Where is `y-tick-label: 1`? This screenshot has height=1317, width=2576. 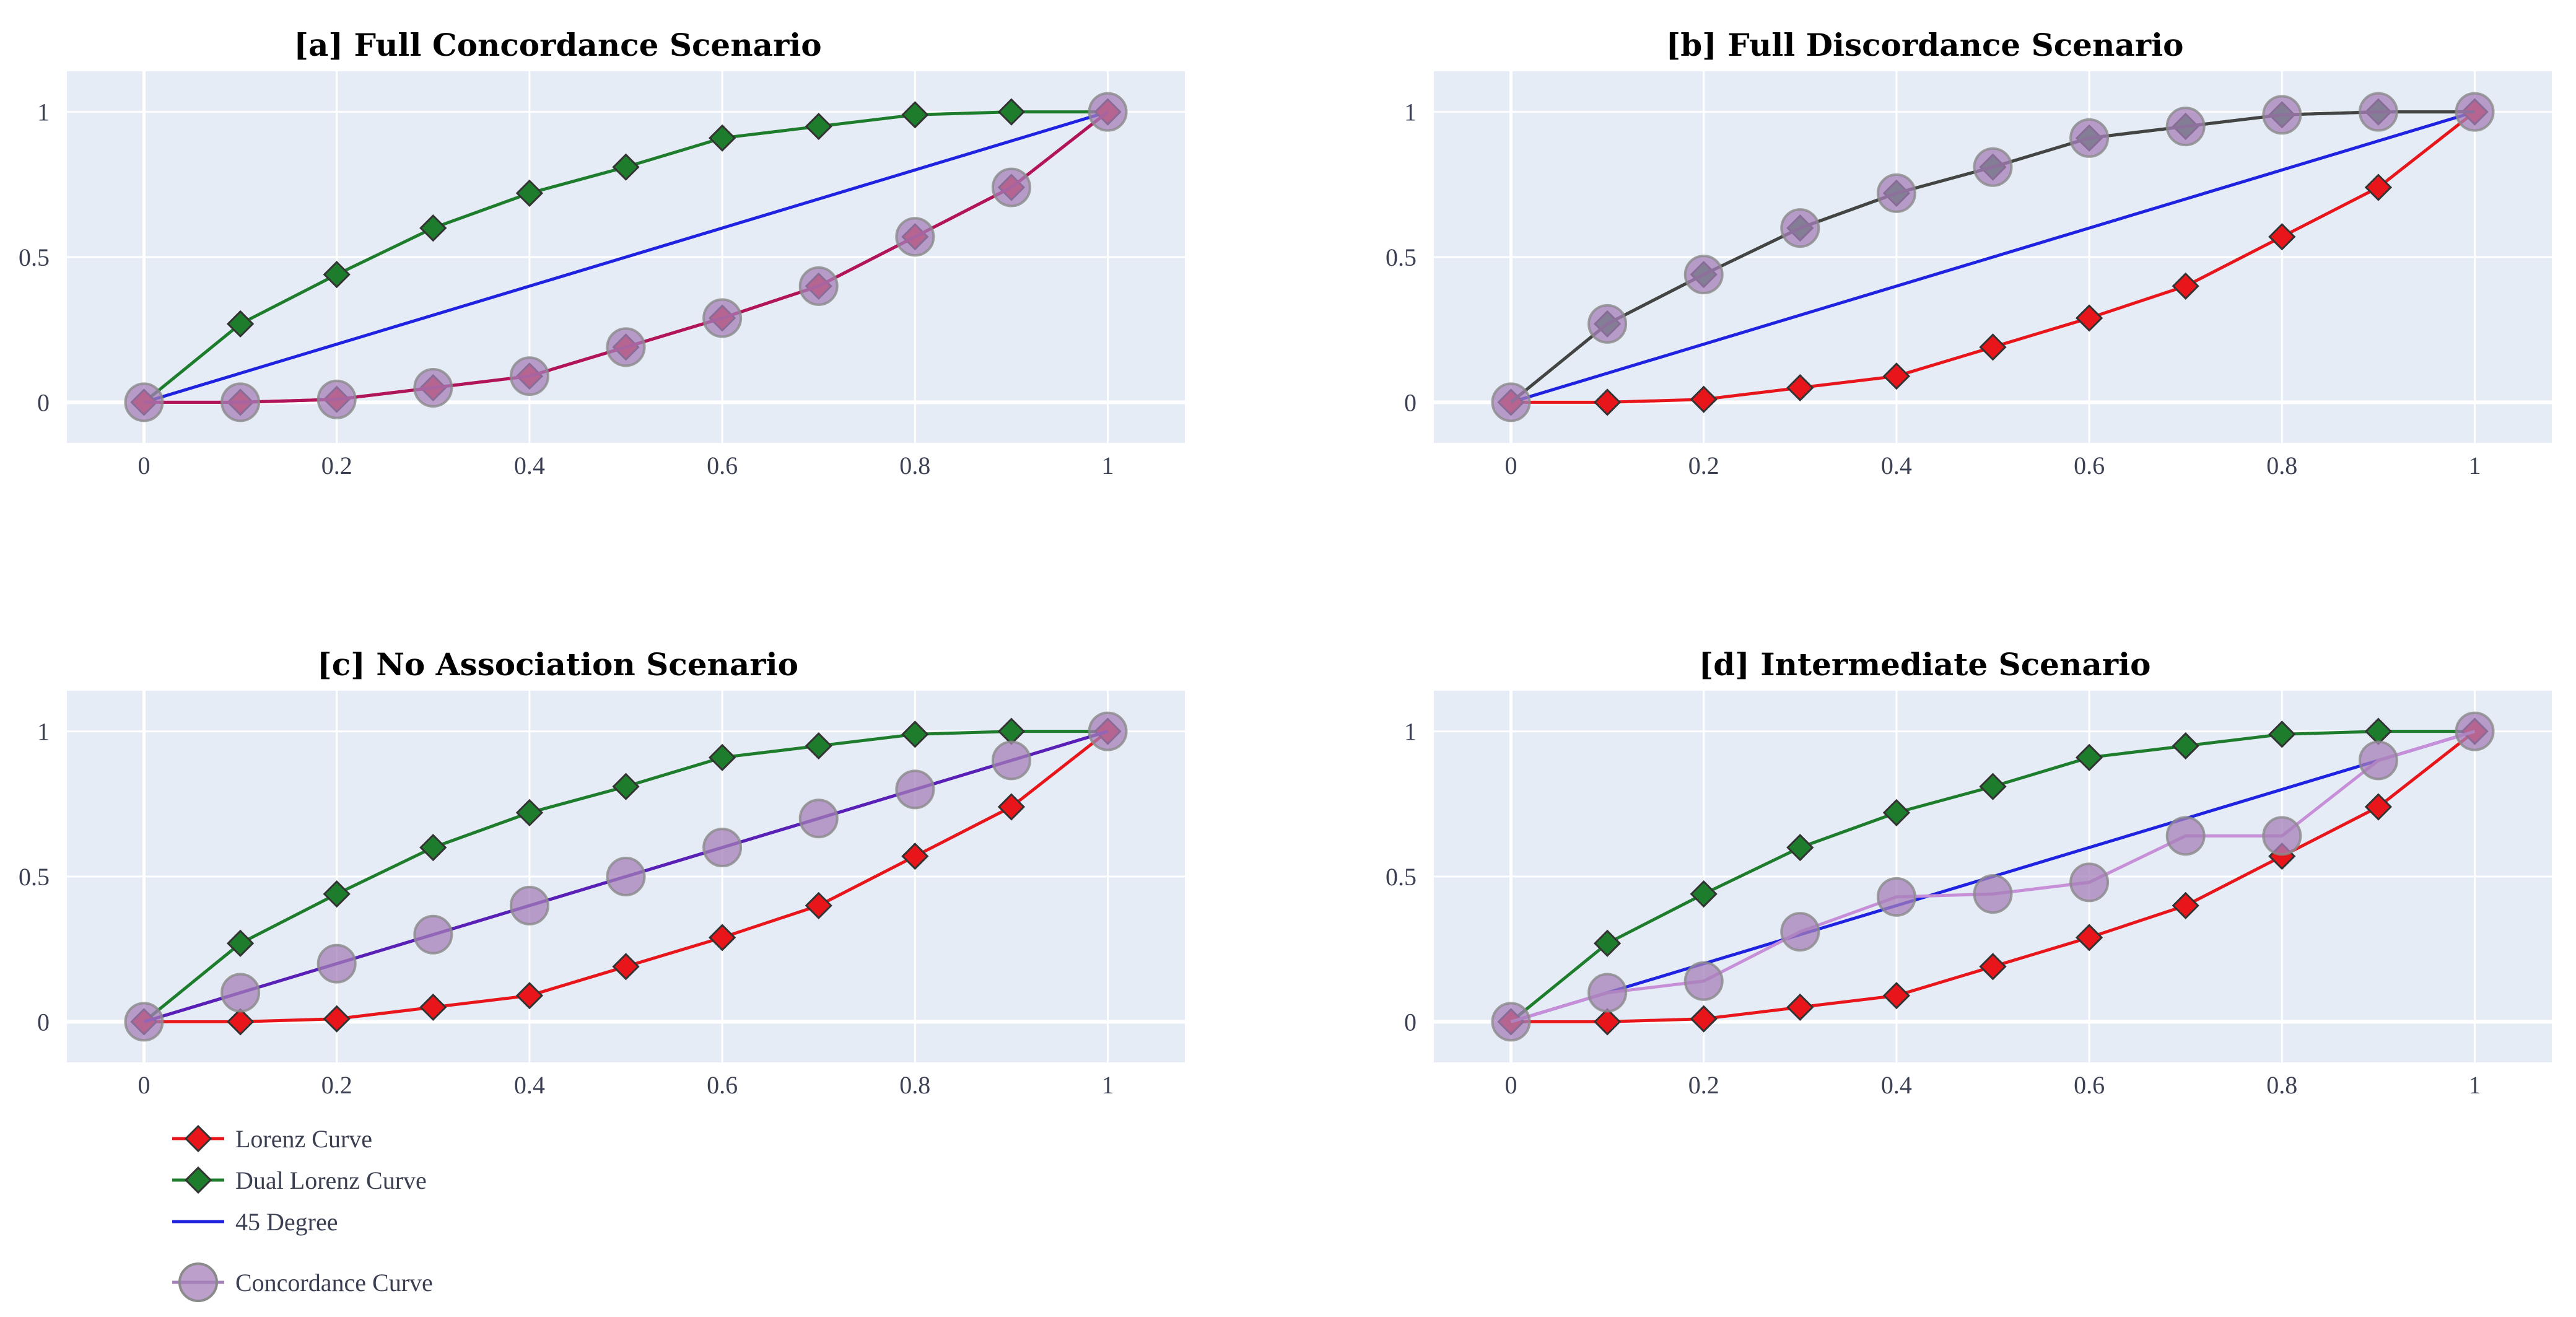 y-tick-label: 1 is located at coordinates (1410, 732).